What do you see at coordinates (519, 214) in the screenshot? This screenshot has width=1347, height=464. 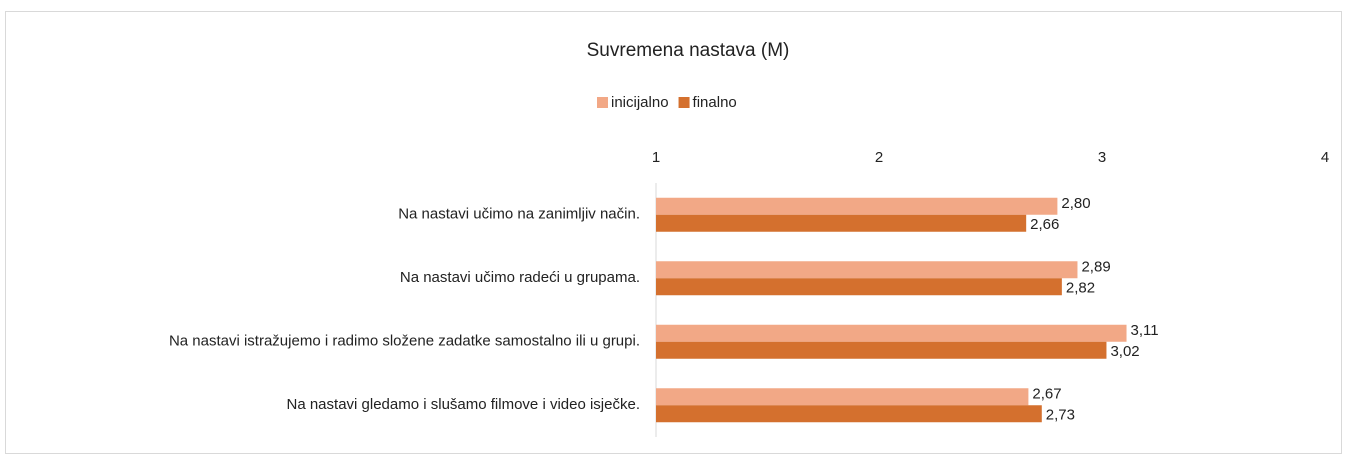 I see `y-tick-label: Na nastavi učimo na zanimljiv način.` at bounding box center [519, 214].